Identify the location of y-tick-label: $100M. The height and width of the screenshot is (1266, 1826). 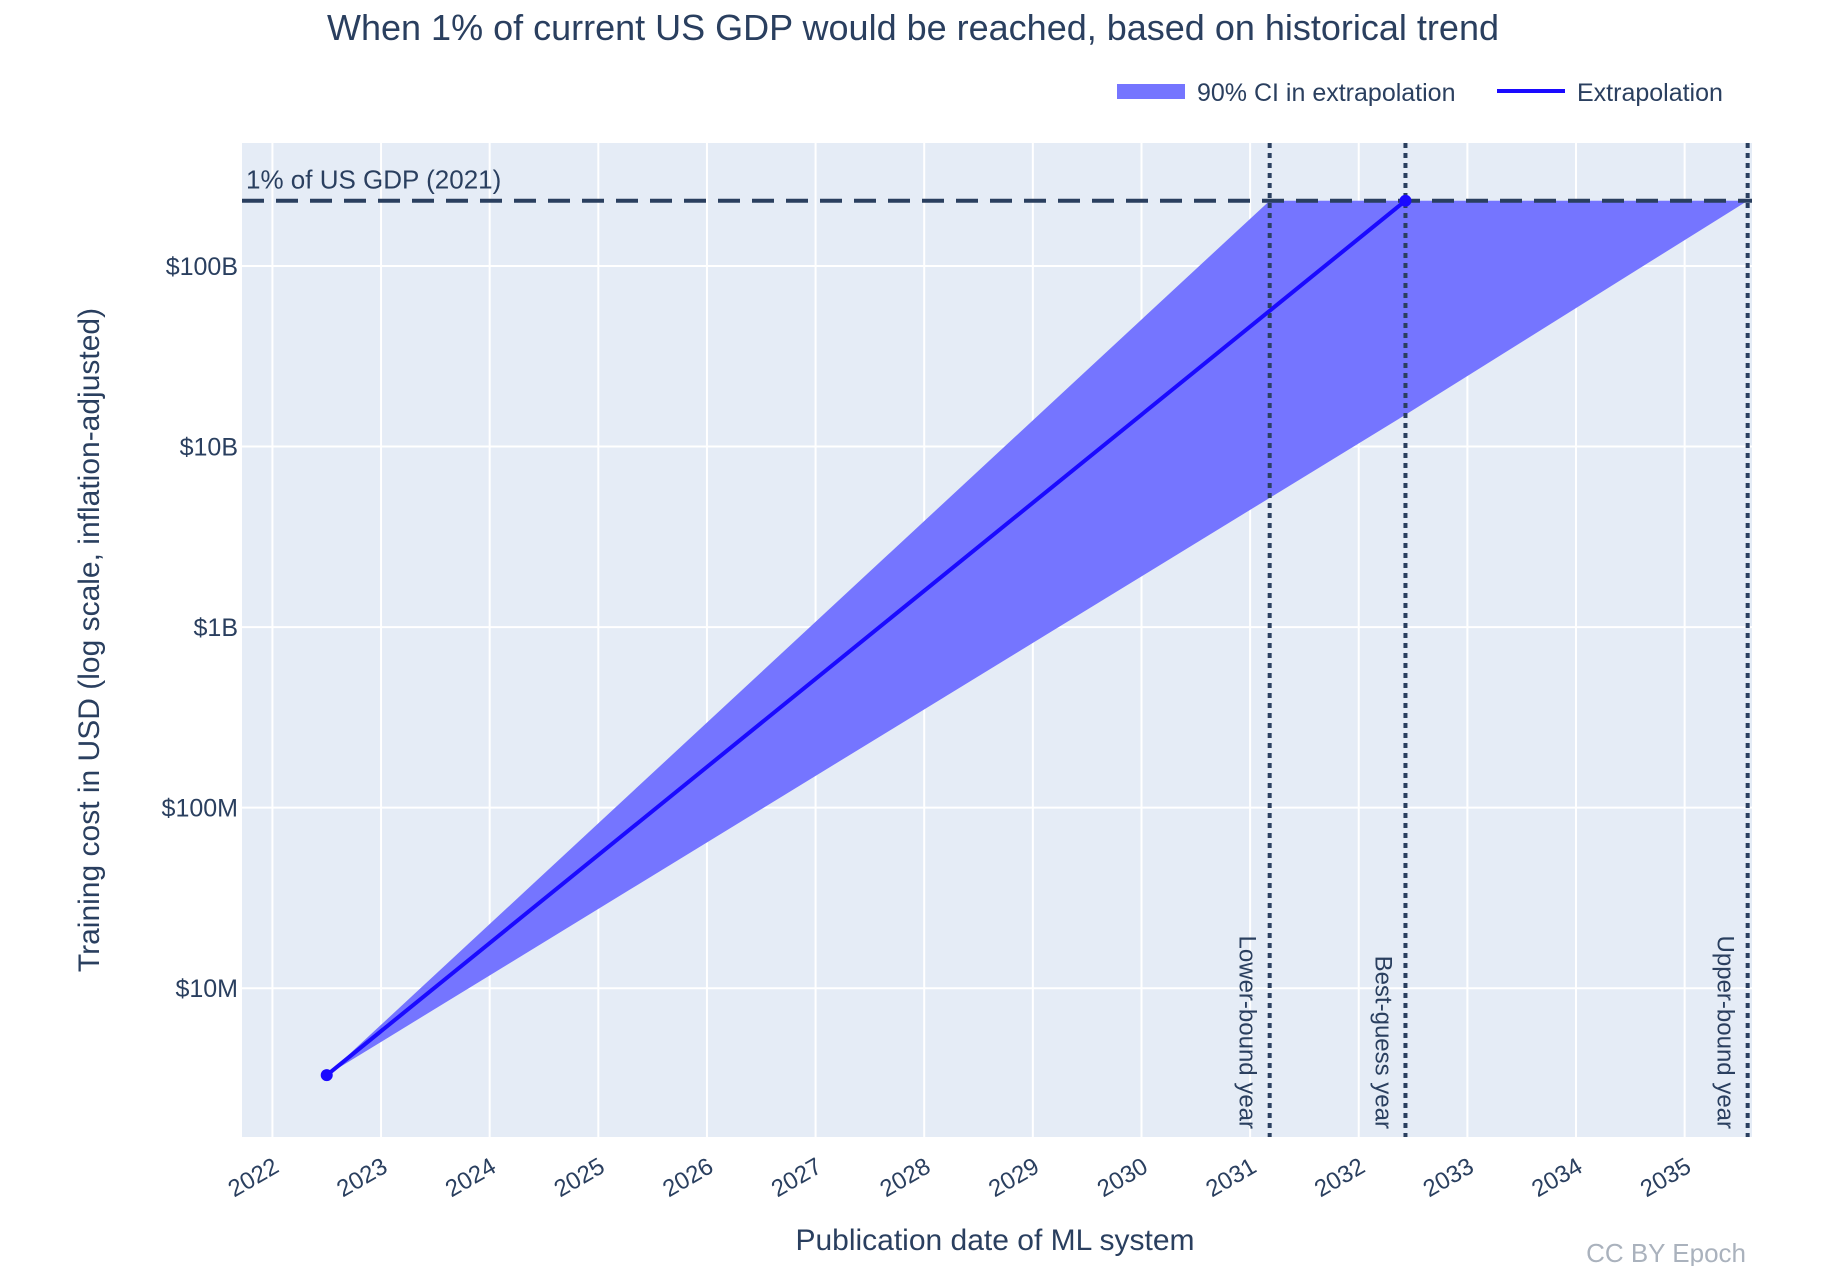
(200, 809).